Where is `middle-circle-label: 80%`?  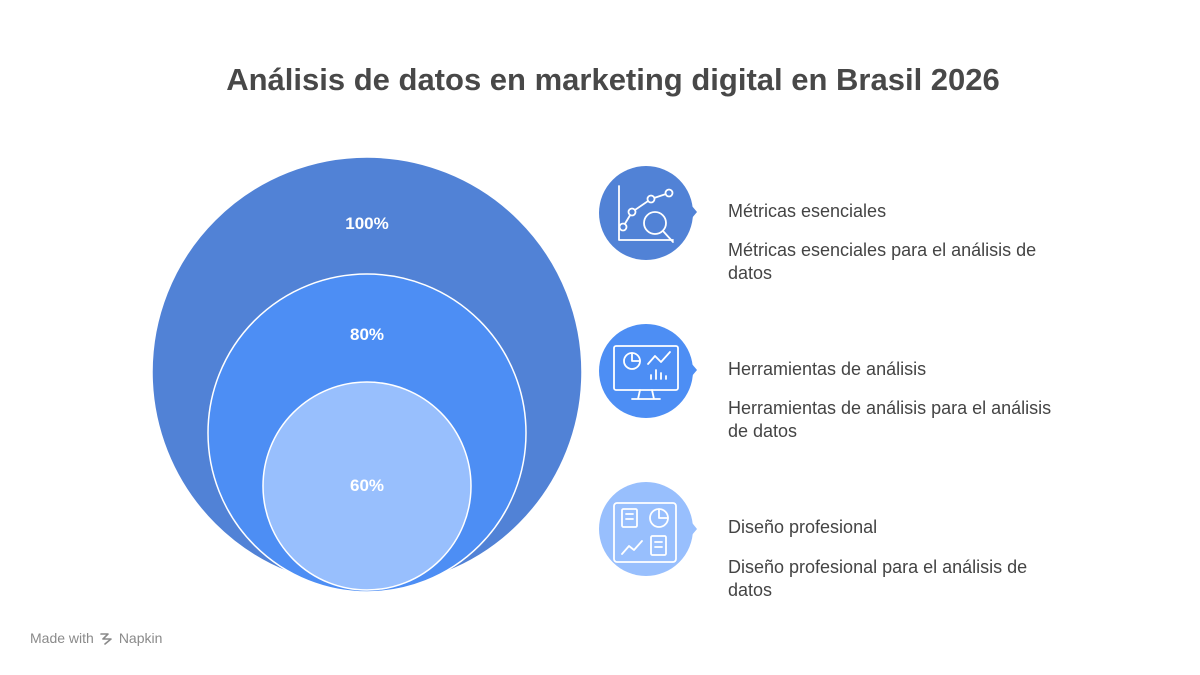
middle-circle-label: 80% is located at coordinates (367, 334).